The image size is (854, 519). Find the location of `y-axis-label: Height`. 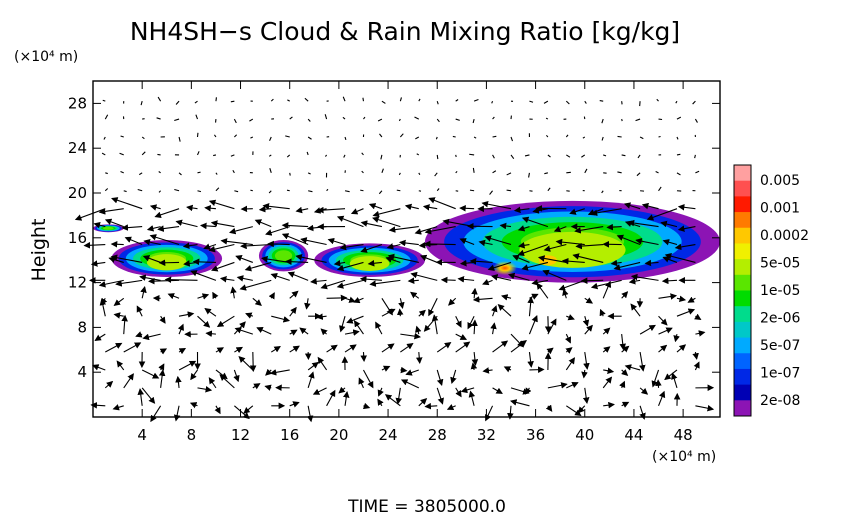

y-axis-label: Height is located at coordinates (39, 250).